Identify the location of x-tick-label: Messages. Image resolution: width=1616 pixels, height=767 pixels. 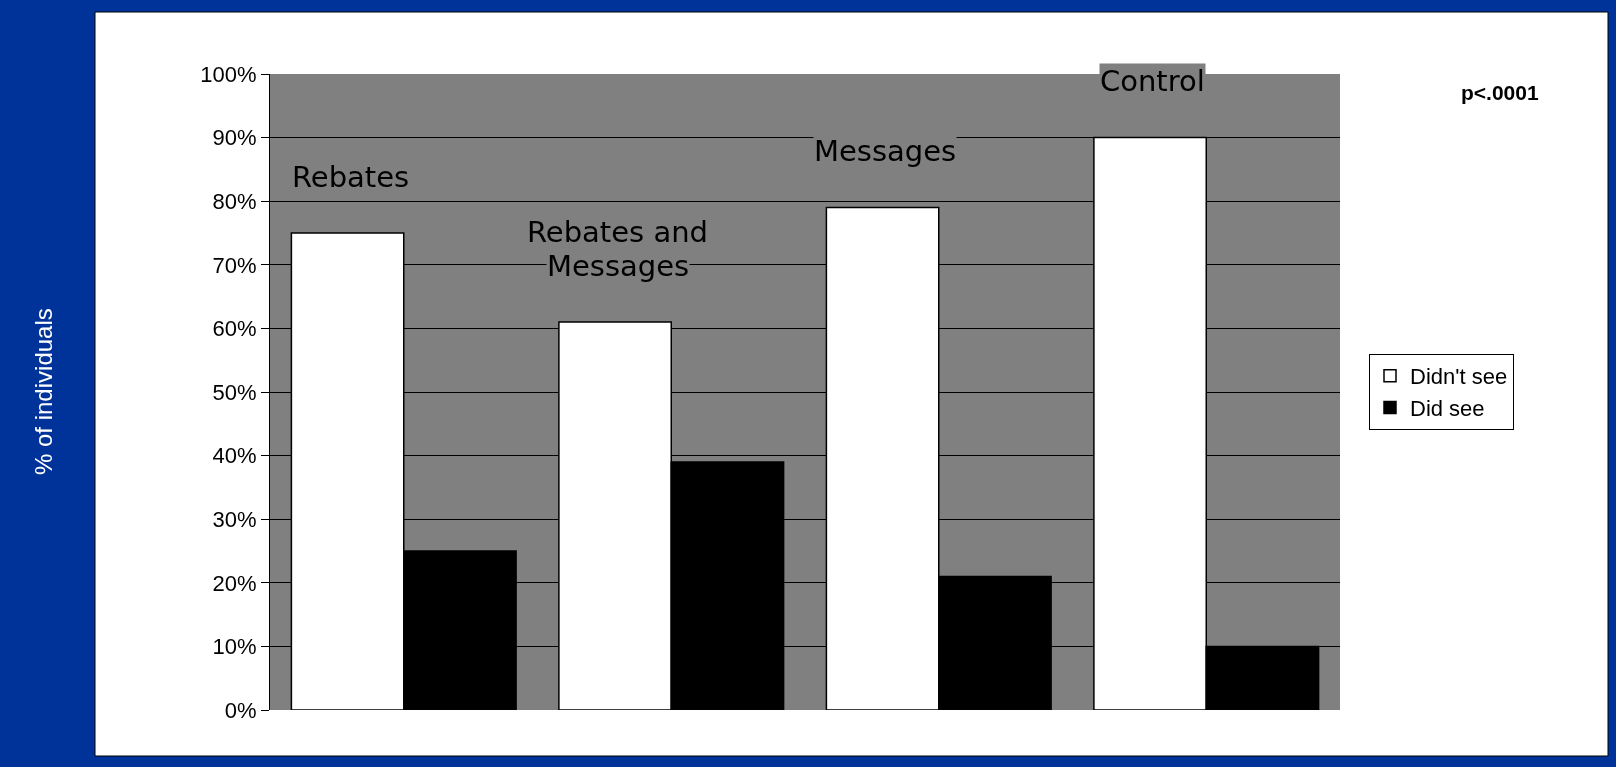
(885, 151).